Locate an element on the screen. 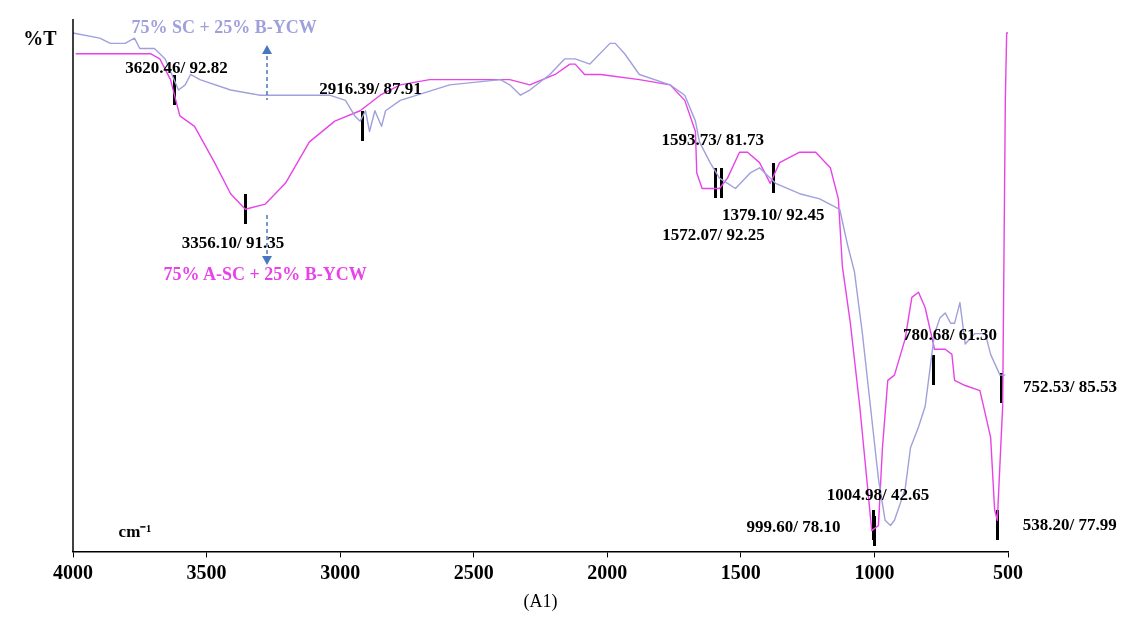 The width and height of the screenshot is (1143, 617). series-label: 75% SC + 25% B-YCW is located at coordinates (224, 26).